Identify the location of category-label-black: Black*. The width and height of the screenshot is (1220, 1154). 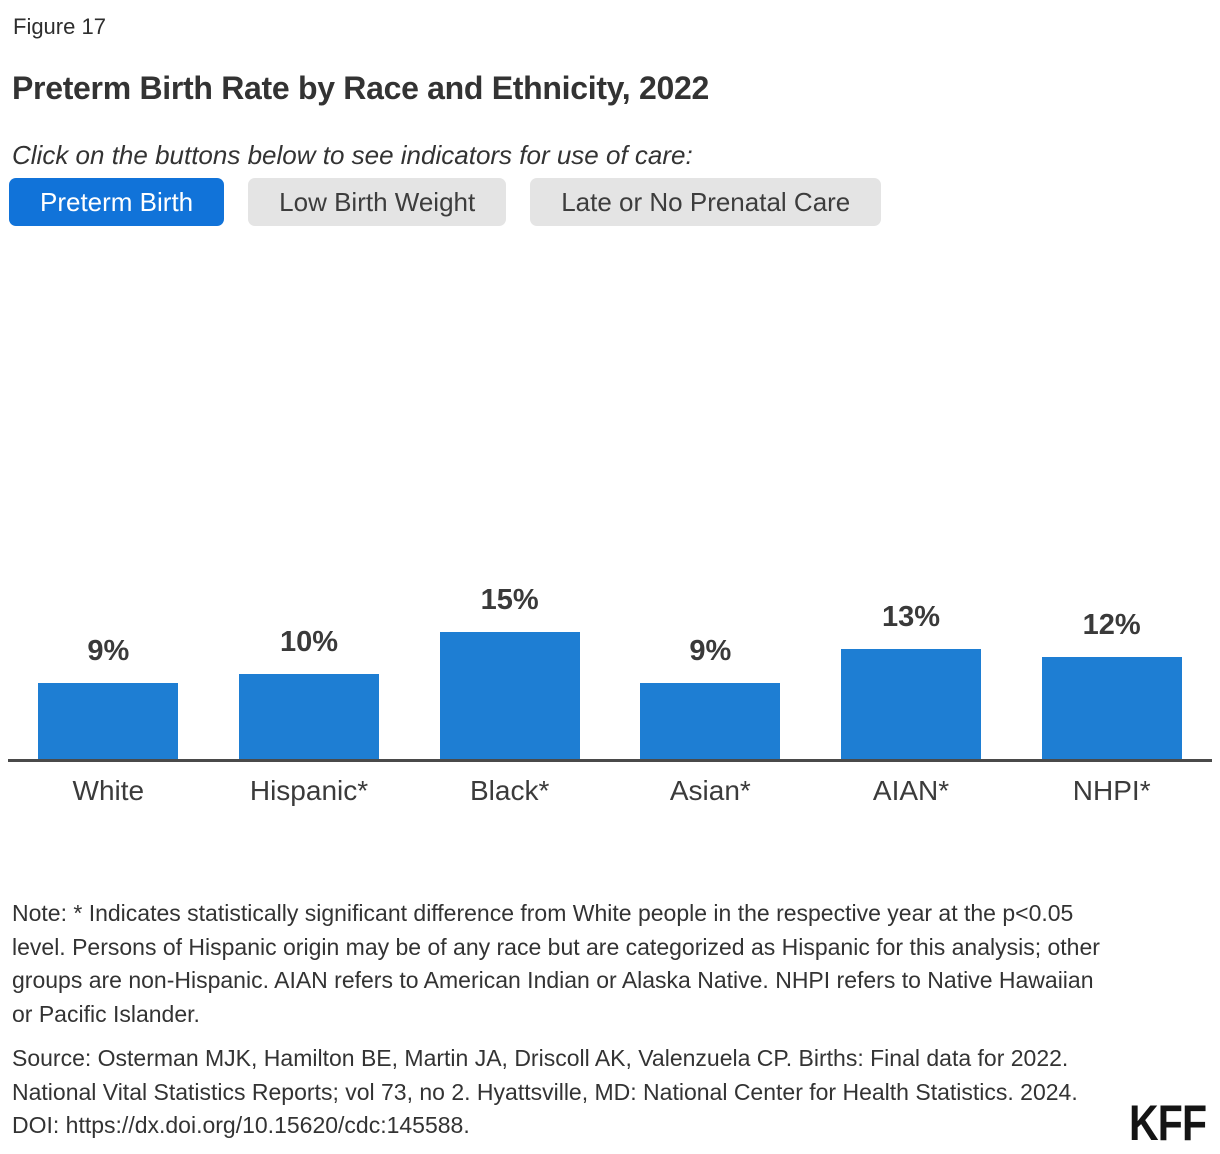
(509, 790).